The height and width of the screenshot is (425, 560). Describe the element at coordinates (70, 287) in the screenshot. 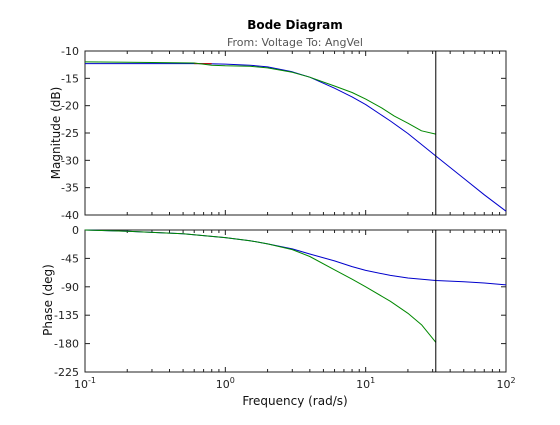

I see `phase-y-tick-label: -90` at that location.